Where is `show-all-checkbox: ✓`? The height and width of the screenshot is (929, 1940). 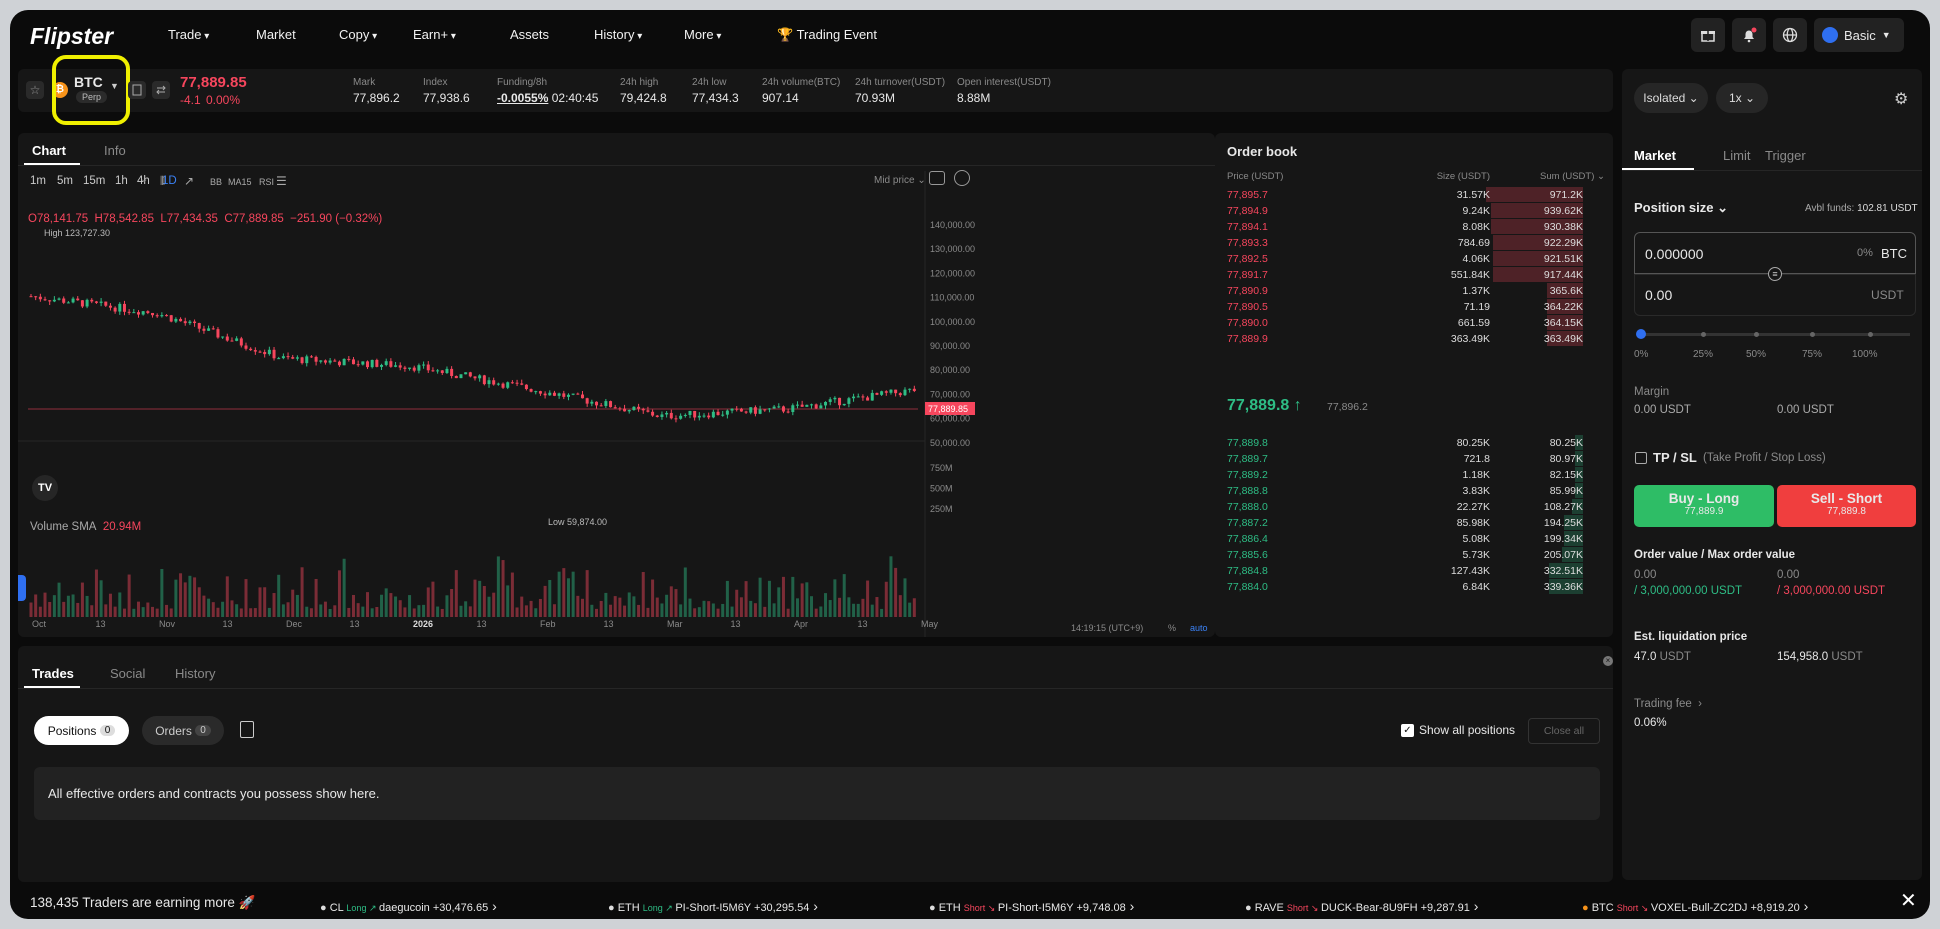 show-all-checkbox: ✓ is located at coordinates (1407, 730).